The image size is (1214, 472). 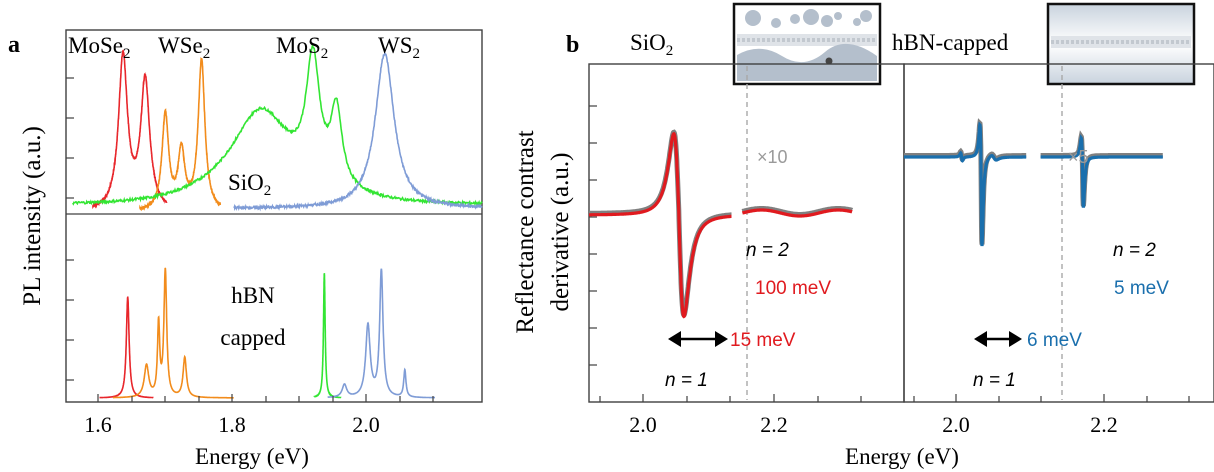 I want to click on pl-series-ws2-hbn, so click(x=381, y=333).